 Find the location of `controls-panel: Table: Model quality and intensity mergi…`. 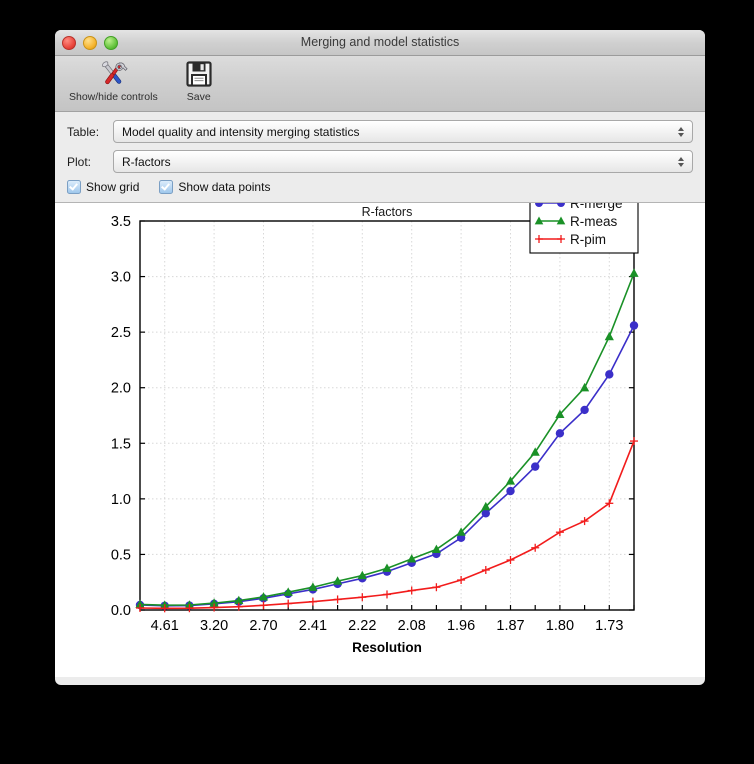

controls-panel: Table: Model quality and intensity mergi… is located at coordinates (380, 157).